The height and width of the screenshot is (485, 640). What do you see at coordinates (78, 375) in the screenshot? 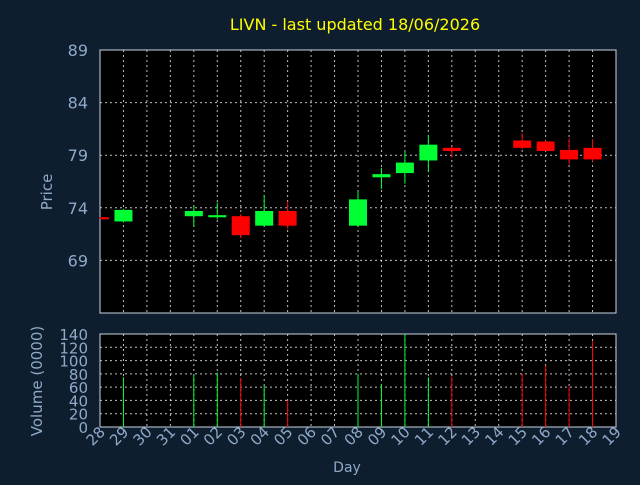
I see `volume-ytick-label: 80` at bounding box center [78, 375].